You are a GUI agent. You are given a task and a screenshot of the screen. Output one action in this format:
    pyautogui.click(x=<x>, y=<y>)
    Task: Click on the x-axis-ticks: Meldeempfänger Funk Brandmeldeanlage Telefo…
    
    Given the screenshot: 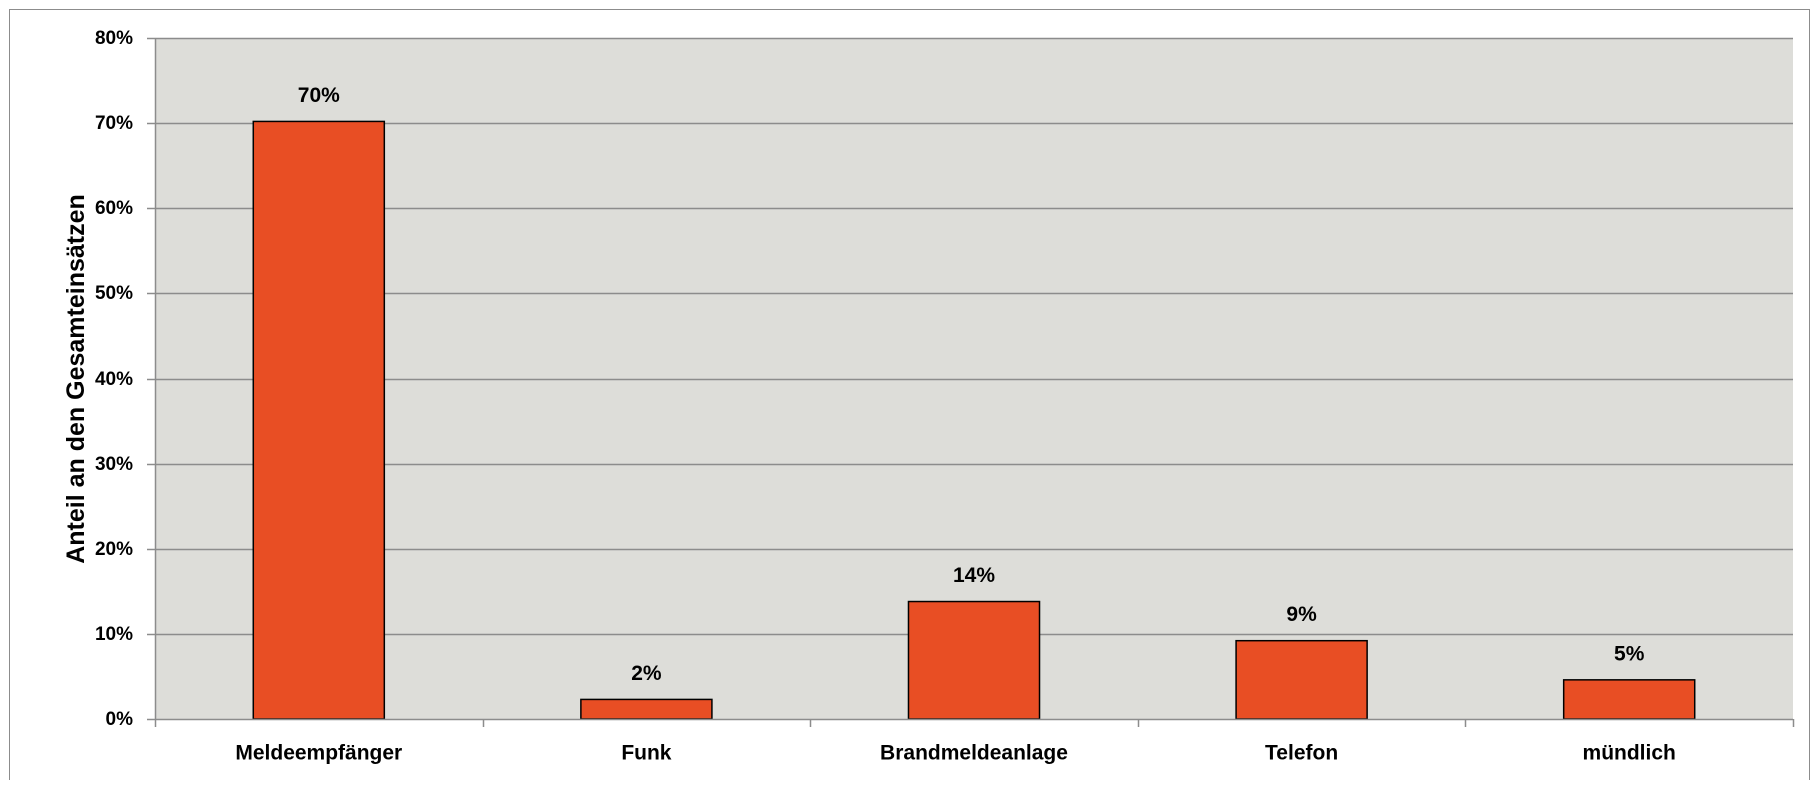 What is the action you would take?
    pyautogui.click(x=974, y=742)
    